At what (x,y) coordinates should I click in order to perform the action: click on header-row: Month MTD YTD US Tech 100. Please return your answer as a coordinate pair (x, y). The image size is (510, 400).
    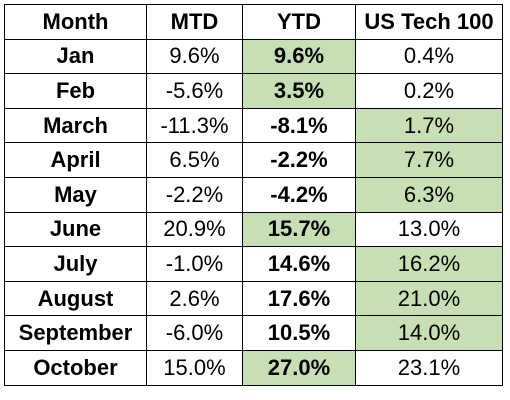
    Looking at the image, I should click on (253, 22).